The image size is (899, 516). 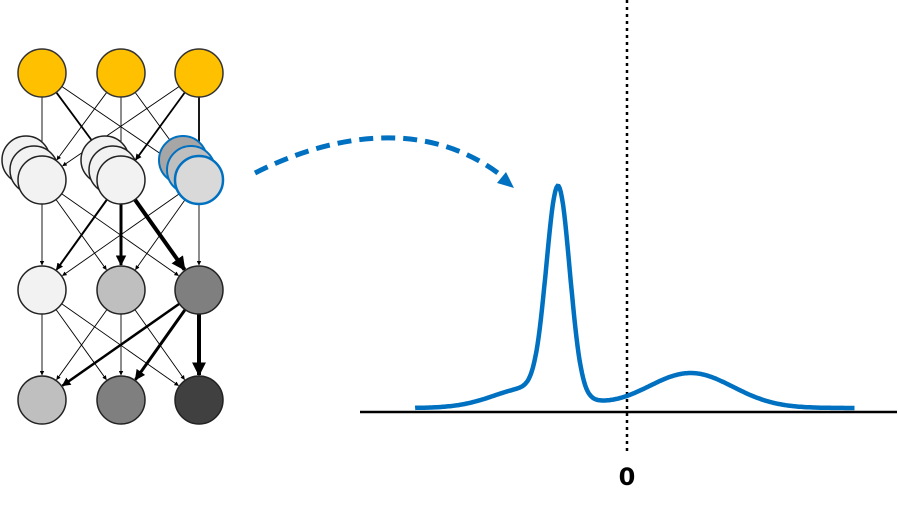 What do you see at coordinates (199, 180) in the screenshot?
I see `highlighted-node` at bounding box center [199, 180].